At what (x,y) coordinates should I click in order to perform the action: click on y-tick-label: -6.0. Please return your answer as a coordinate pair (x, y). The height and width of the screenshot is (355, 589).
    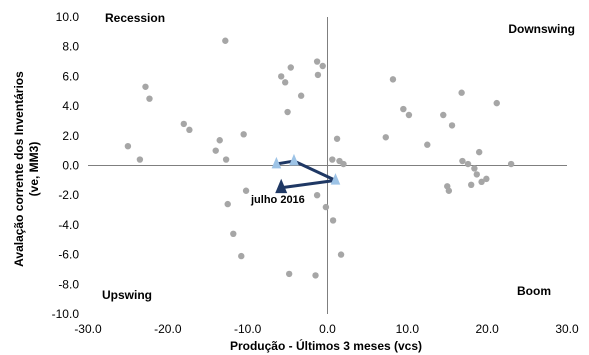
    Looking at the image, I should click on (68, 255).